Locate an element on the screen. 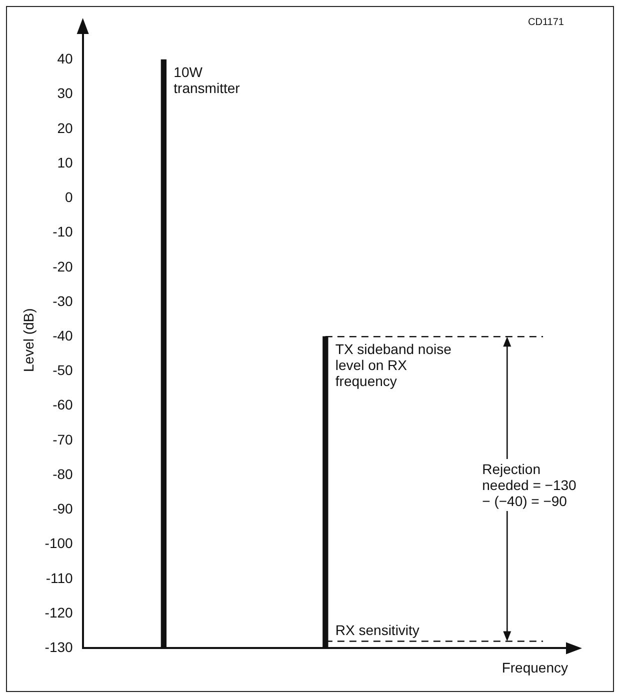  y-tick-label: 40 is located at coordinates (65, 58).